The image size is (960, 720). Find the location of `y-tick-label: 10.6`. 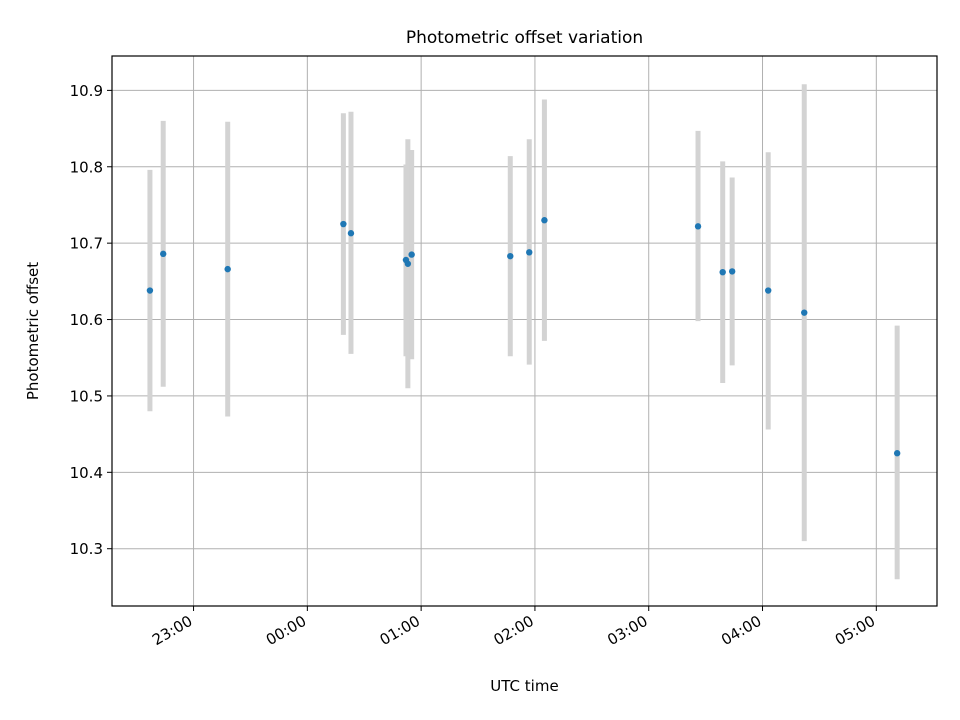

y-tick-label: 10.6 is located at coordinates (86, 320).